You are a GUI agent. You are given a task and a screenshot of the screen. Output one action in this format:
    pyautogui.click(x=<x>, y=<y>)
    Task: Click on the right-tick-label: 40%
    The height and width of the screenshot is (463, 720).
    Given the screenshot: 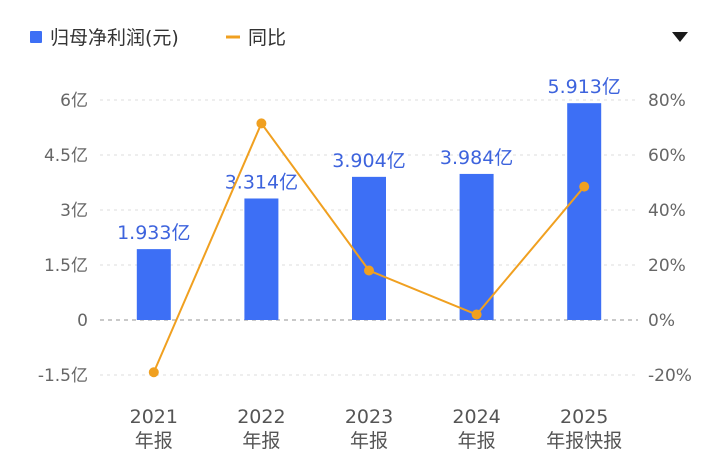 What is the action you would take?
    pyautogui.click(x=667, y=211)
    